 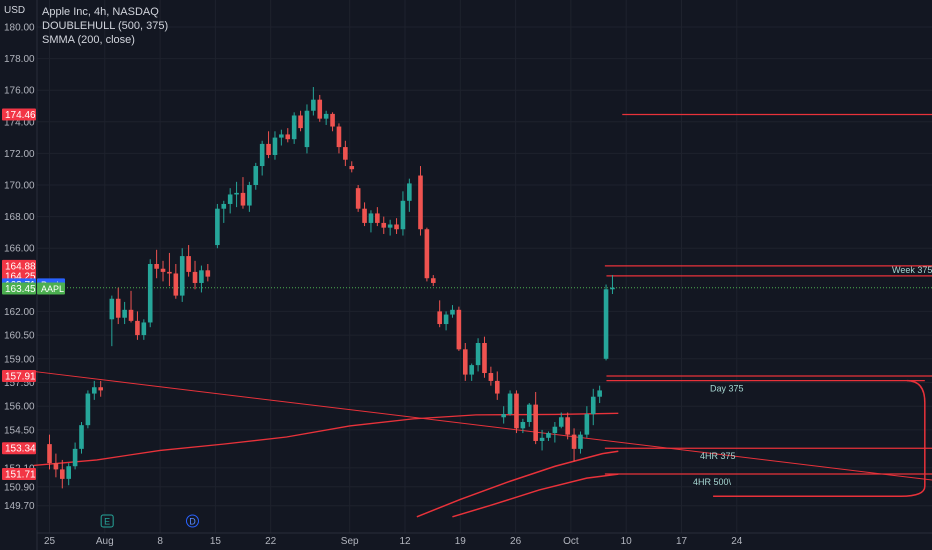 I want to click on bracket-line, so click(x=819, y=438).